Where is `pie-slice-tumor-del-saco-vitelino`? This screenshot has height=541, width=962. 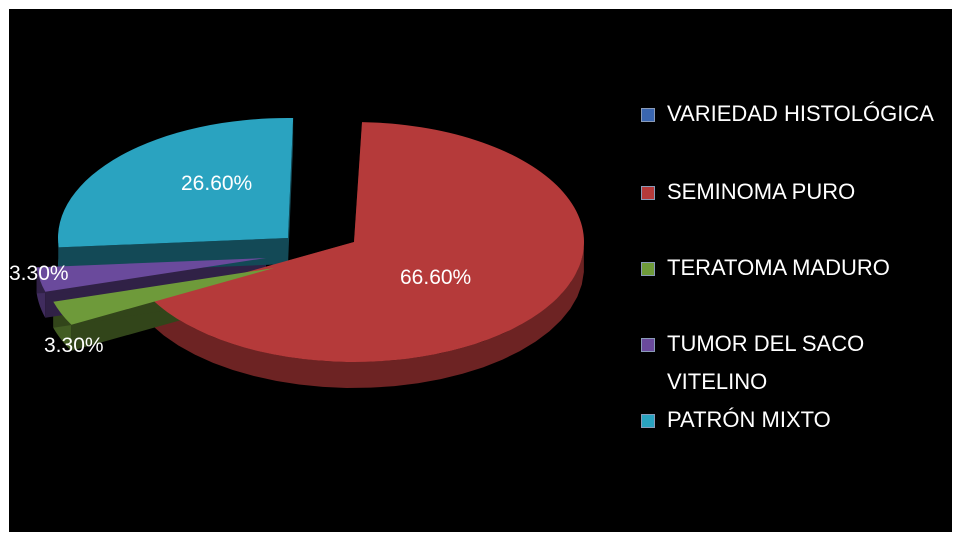
pie-slice-tumor-del-saco-vitelino is located at coordinates (151, 275).